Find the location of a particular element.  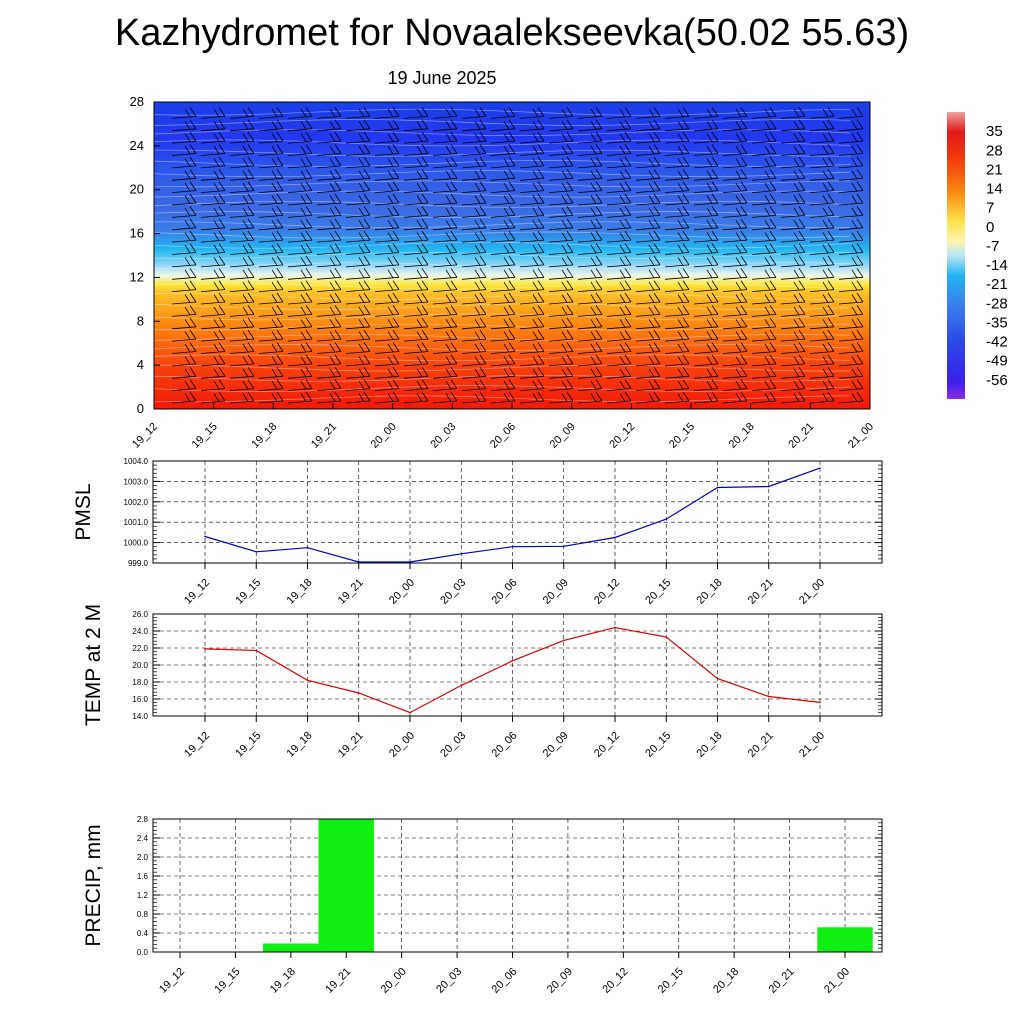

bar is located at coordinates (291, 947).